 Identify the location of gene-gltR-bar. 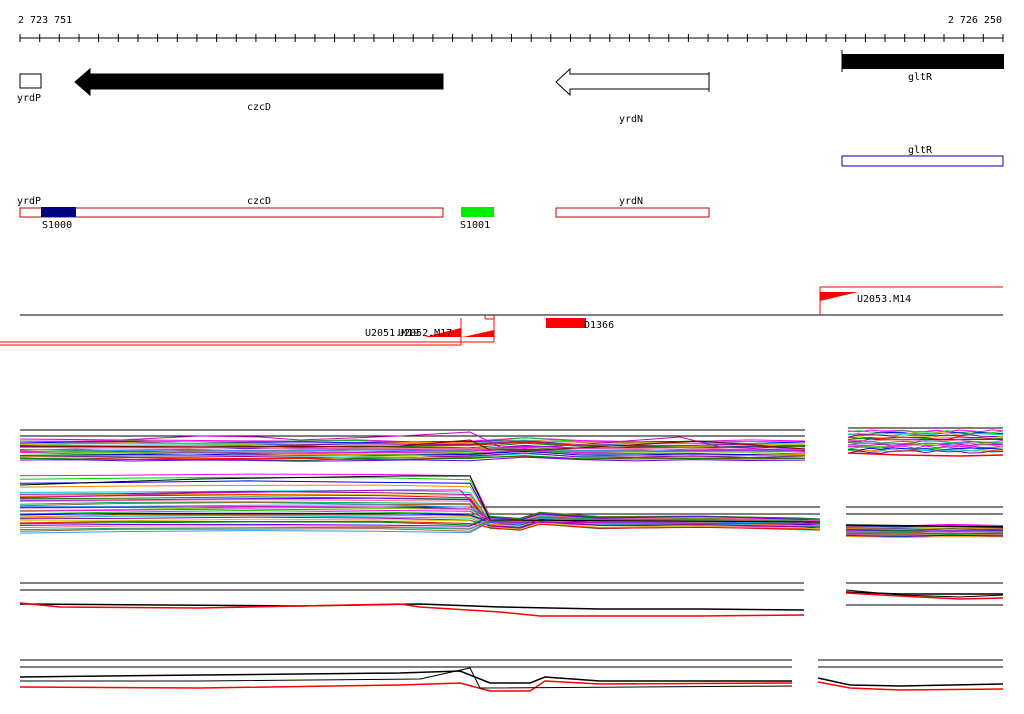
(923, 61).